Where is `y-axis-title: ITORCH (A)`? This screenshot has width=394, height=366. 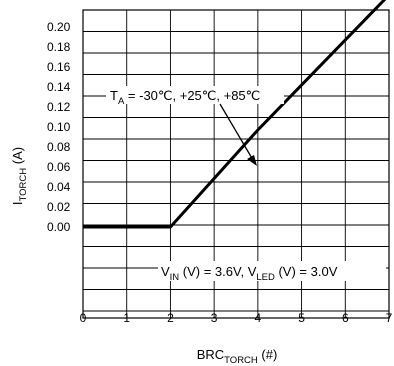
y-axis-title: ITORCH (A) is located at coordinates (19, 176).